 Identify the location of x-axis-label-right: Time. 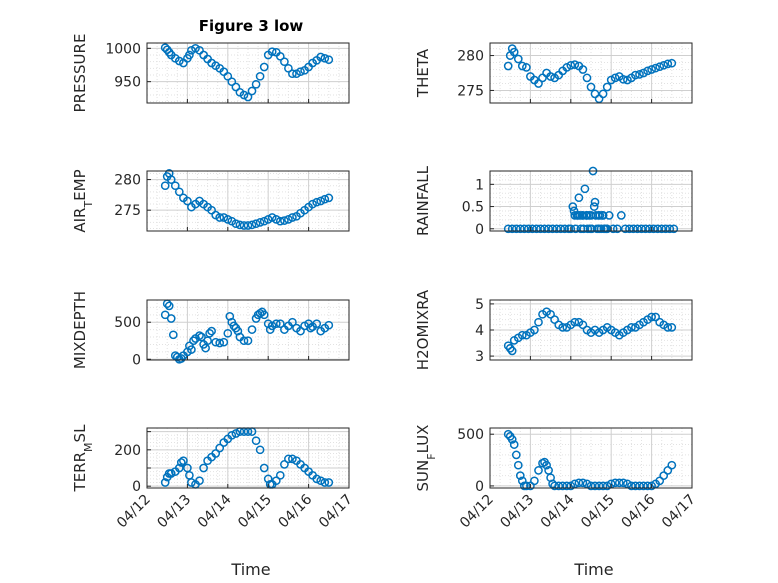
(593, 569).